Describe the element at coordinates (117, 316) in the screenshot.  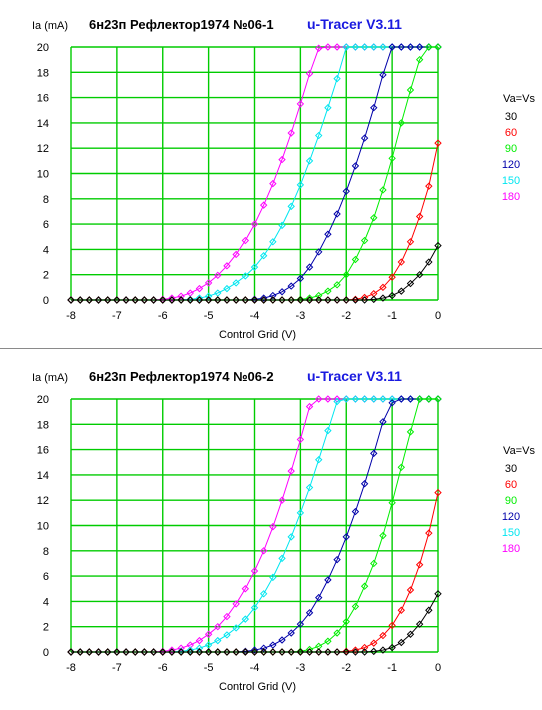
I see `x-tick-label: -7` at that location.